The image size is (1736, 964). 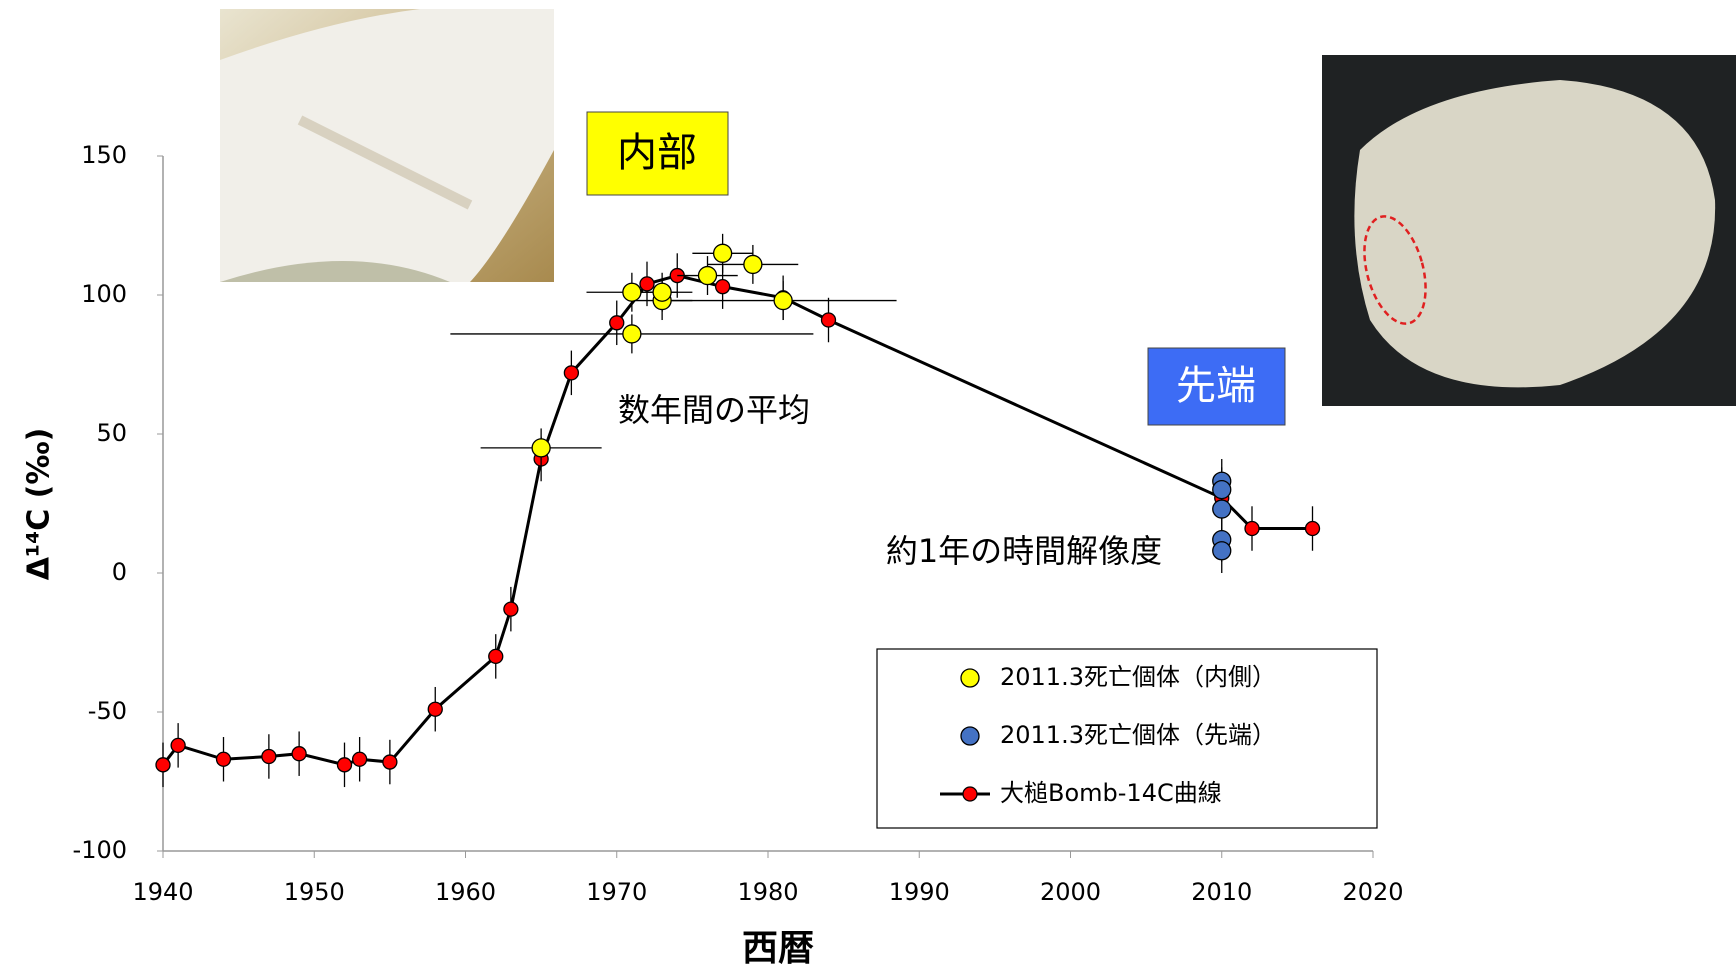 What do you see at coordinates (1372, 892) in the screenshot?
I see `x-tick-label: 2020` at bounding box center [1372, 892].